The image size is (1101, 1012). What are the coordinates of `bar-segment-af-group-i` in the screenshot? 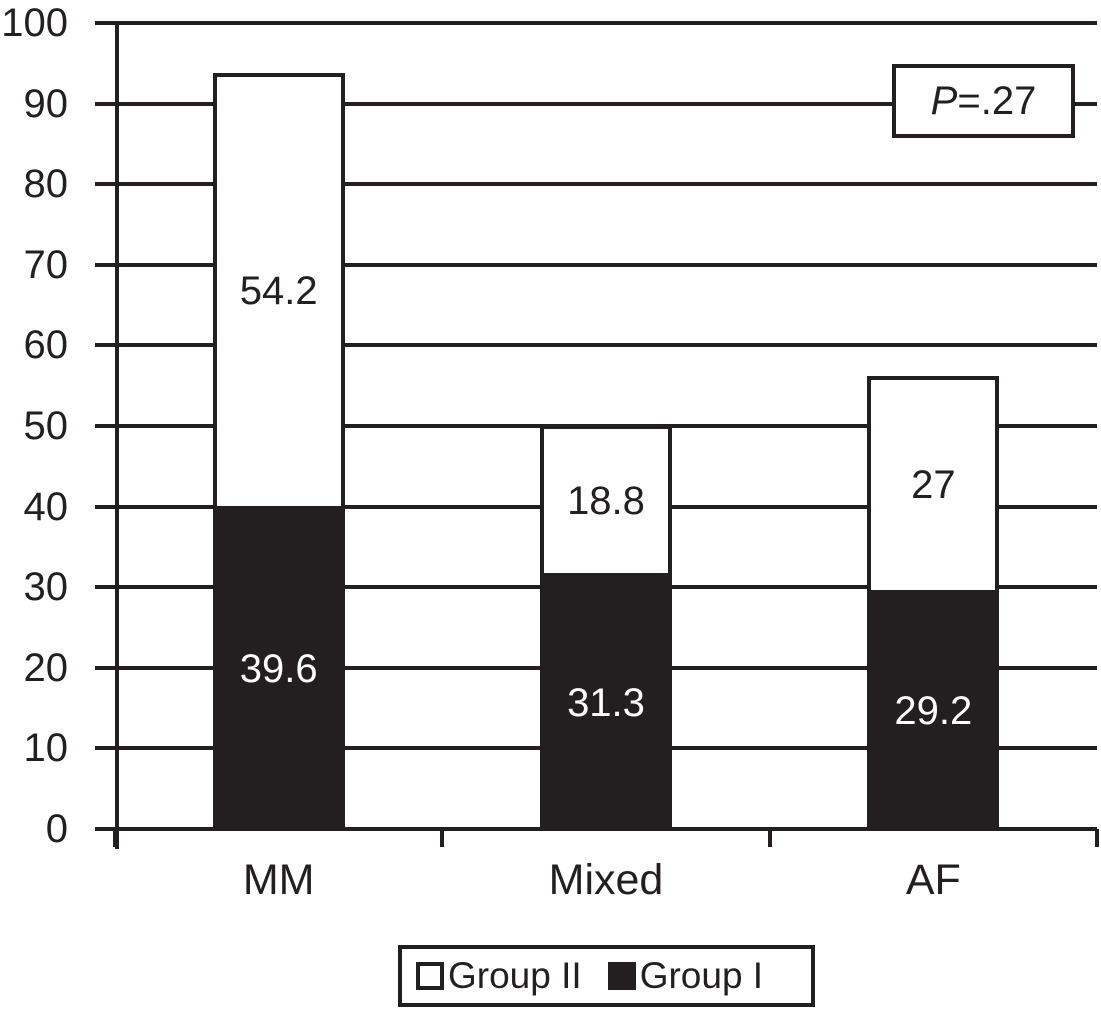 It's located at (933, 711).